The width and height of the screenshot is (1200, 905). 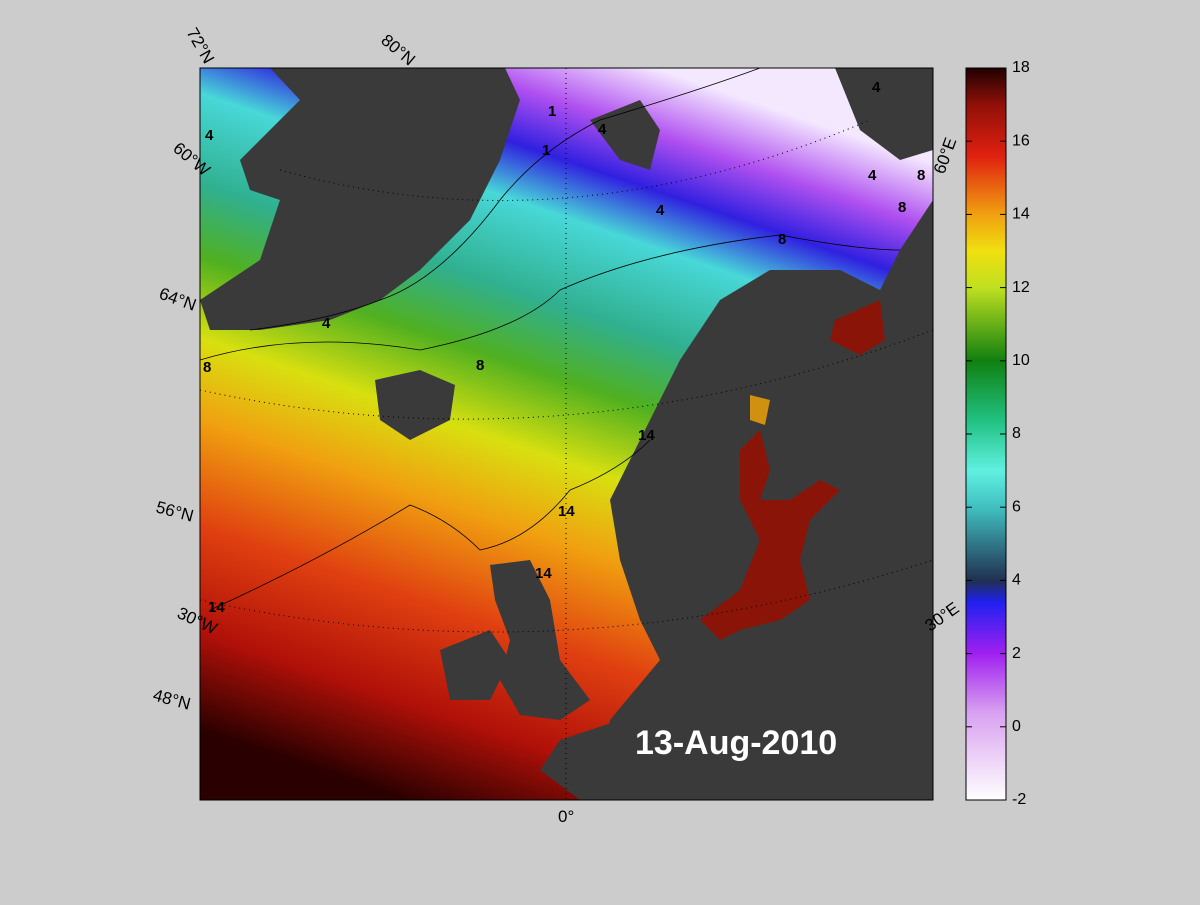 What do you see at coordinates (1021, 287) in the screenshot?
I see `tick-label: 12` at bounding box center [1021, 287].